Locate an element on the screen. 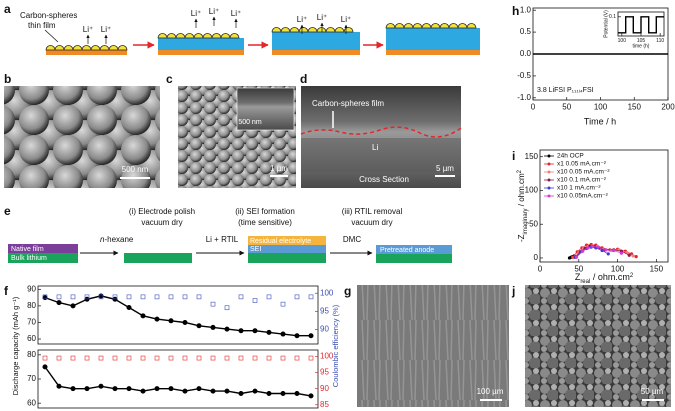 Image resolution: width=675 pixels, height=411 pixels. sem-inset is located at coordinates (265, 109).